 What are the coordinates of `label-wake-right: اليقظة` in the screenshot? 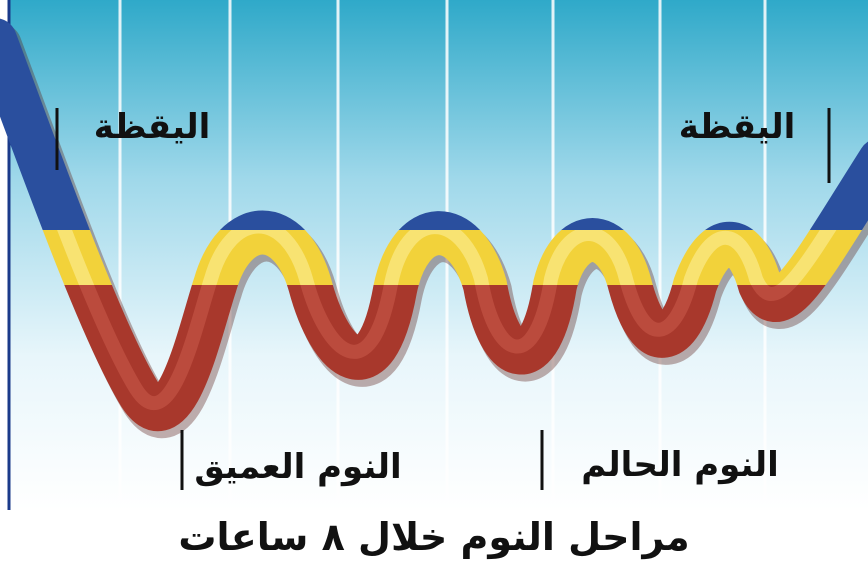 It's located at (737, 127).